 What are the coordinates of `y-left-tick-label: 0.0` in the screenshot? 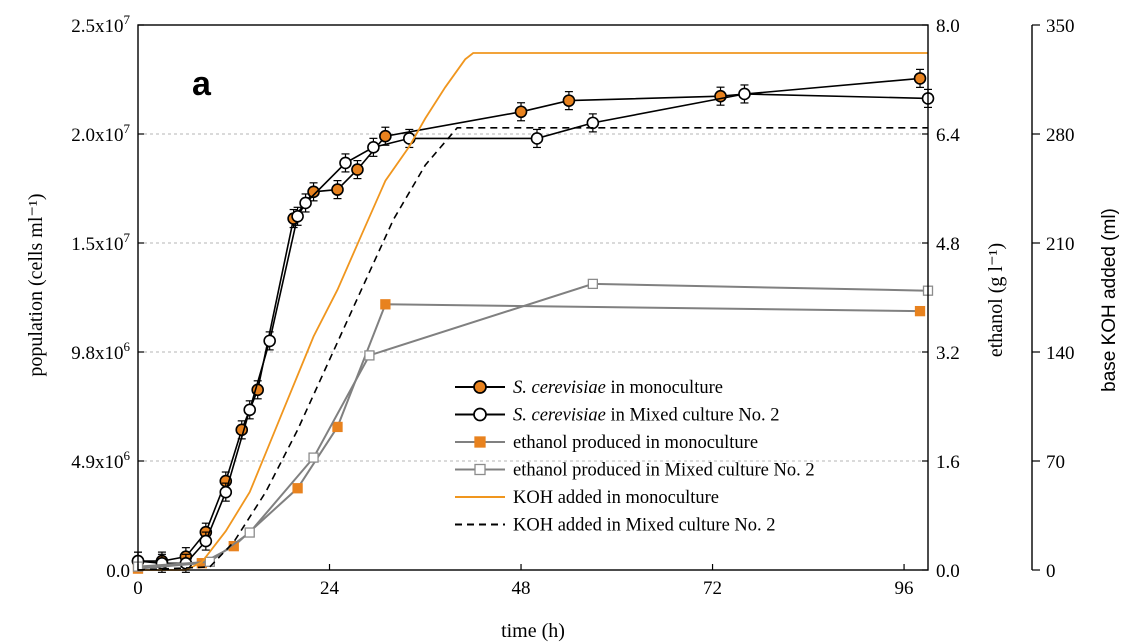 It's located at (118, 571).